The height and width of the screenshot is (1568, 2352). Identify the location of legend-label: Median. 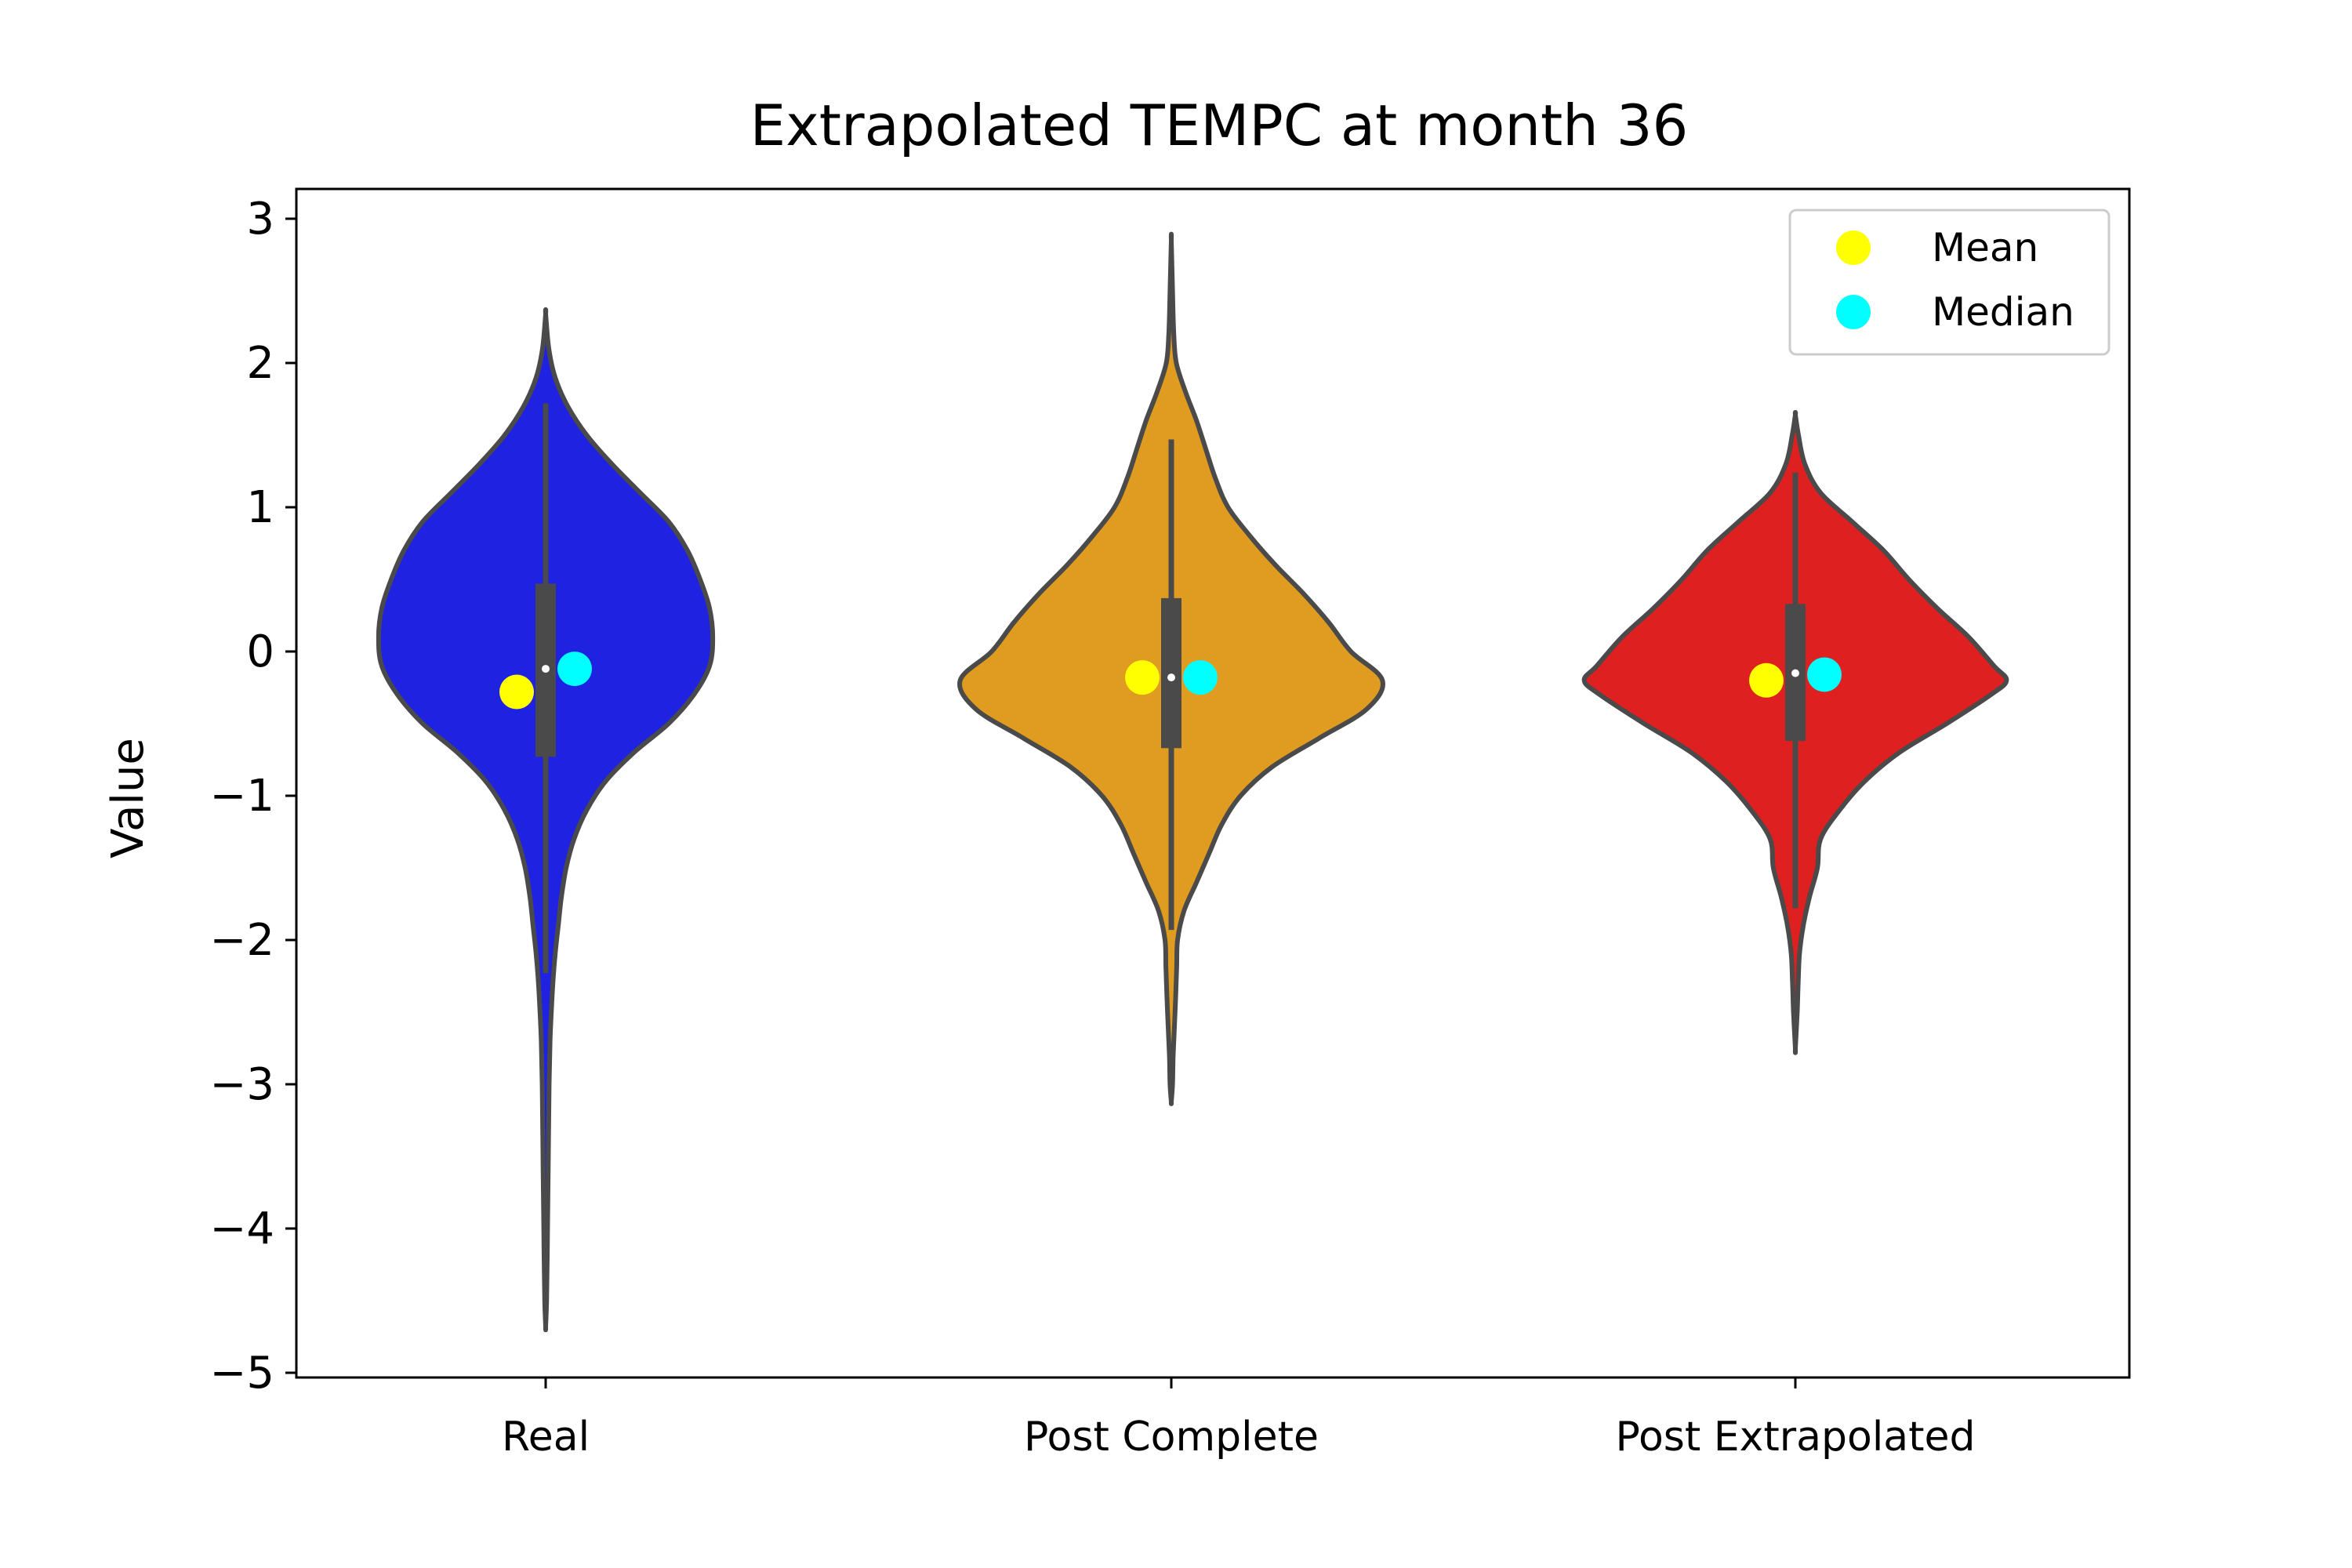
(2003, 312).